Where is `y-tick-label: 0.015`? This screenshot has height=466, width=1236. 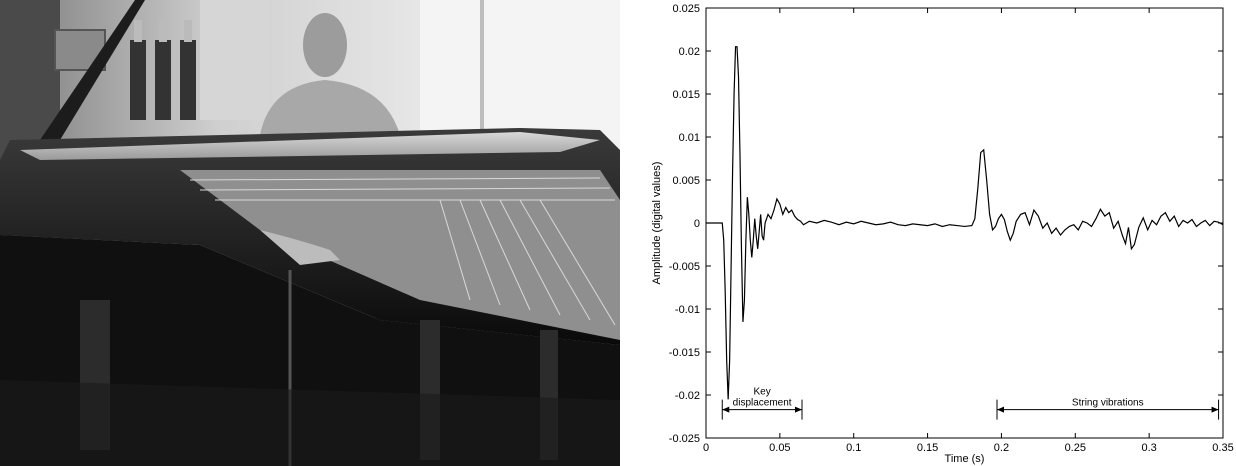
y-tick-label: 0.015 is located at coordinates (686, 95).